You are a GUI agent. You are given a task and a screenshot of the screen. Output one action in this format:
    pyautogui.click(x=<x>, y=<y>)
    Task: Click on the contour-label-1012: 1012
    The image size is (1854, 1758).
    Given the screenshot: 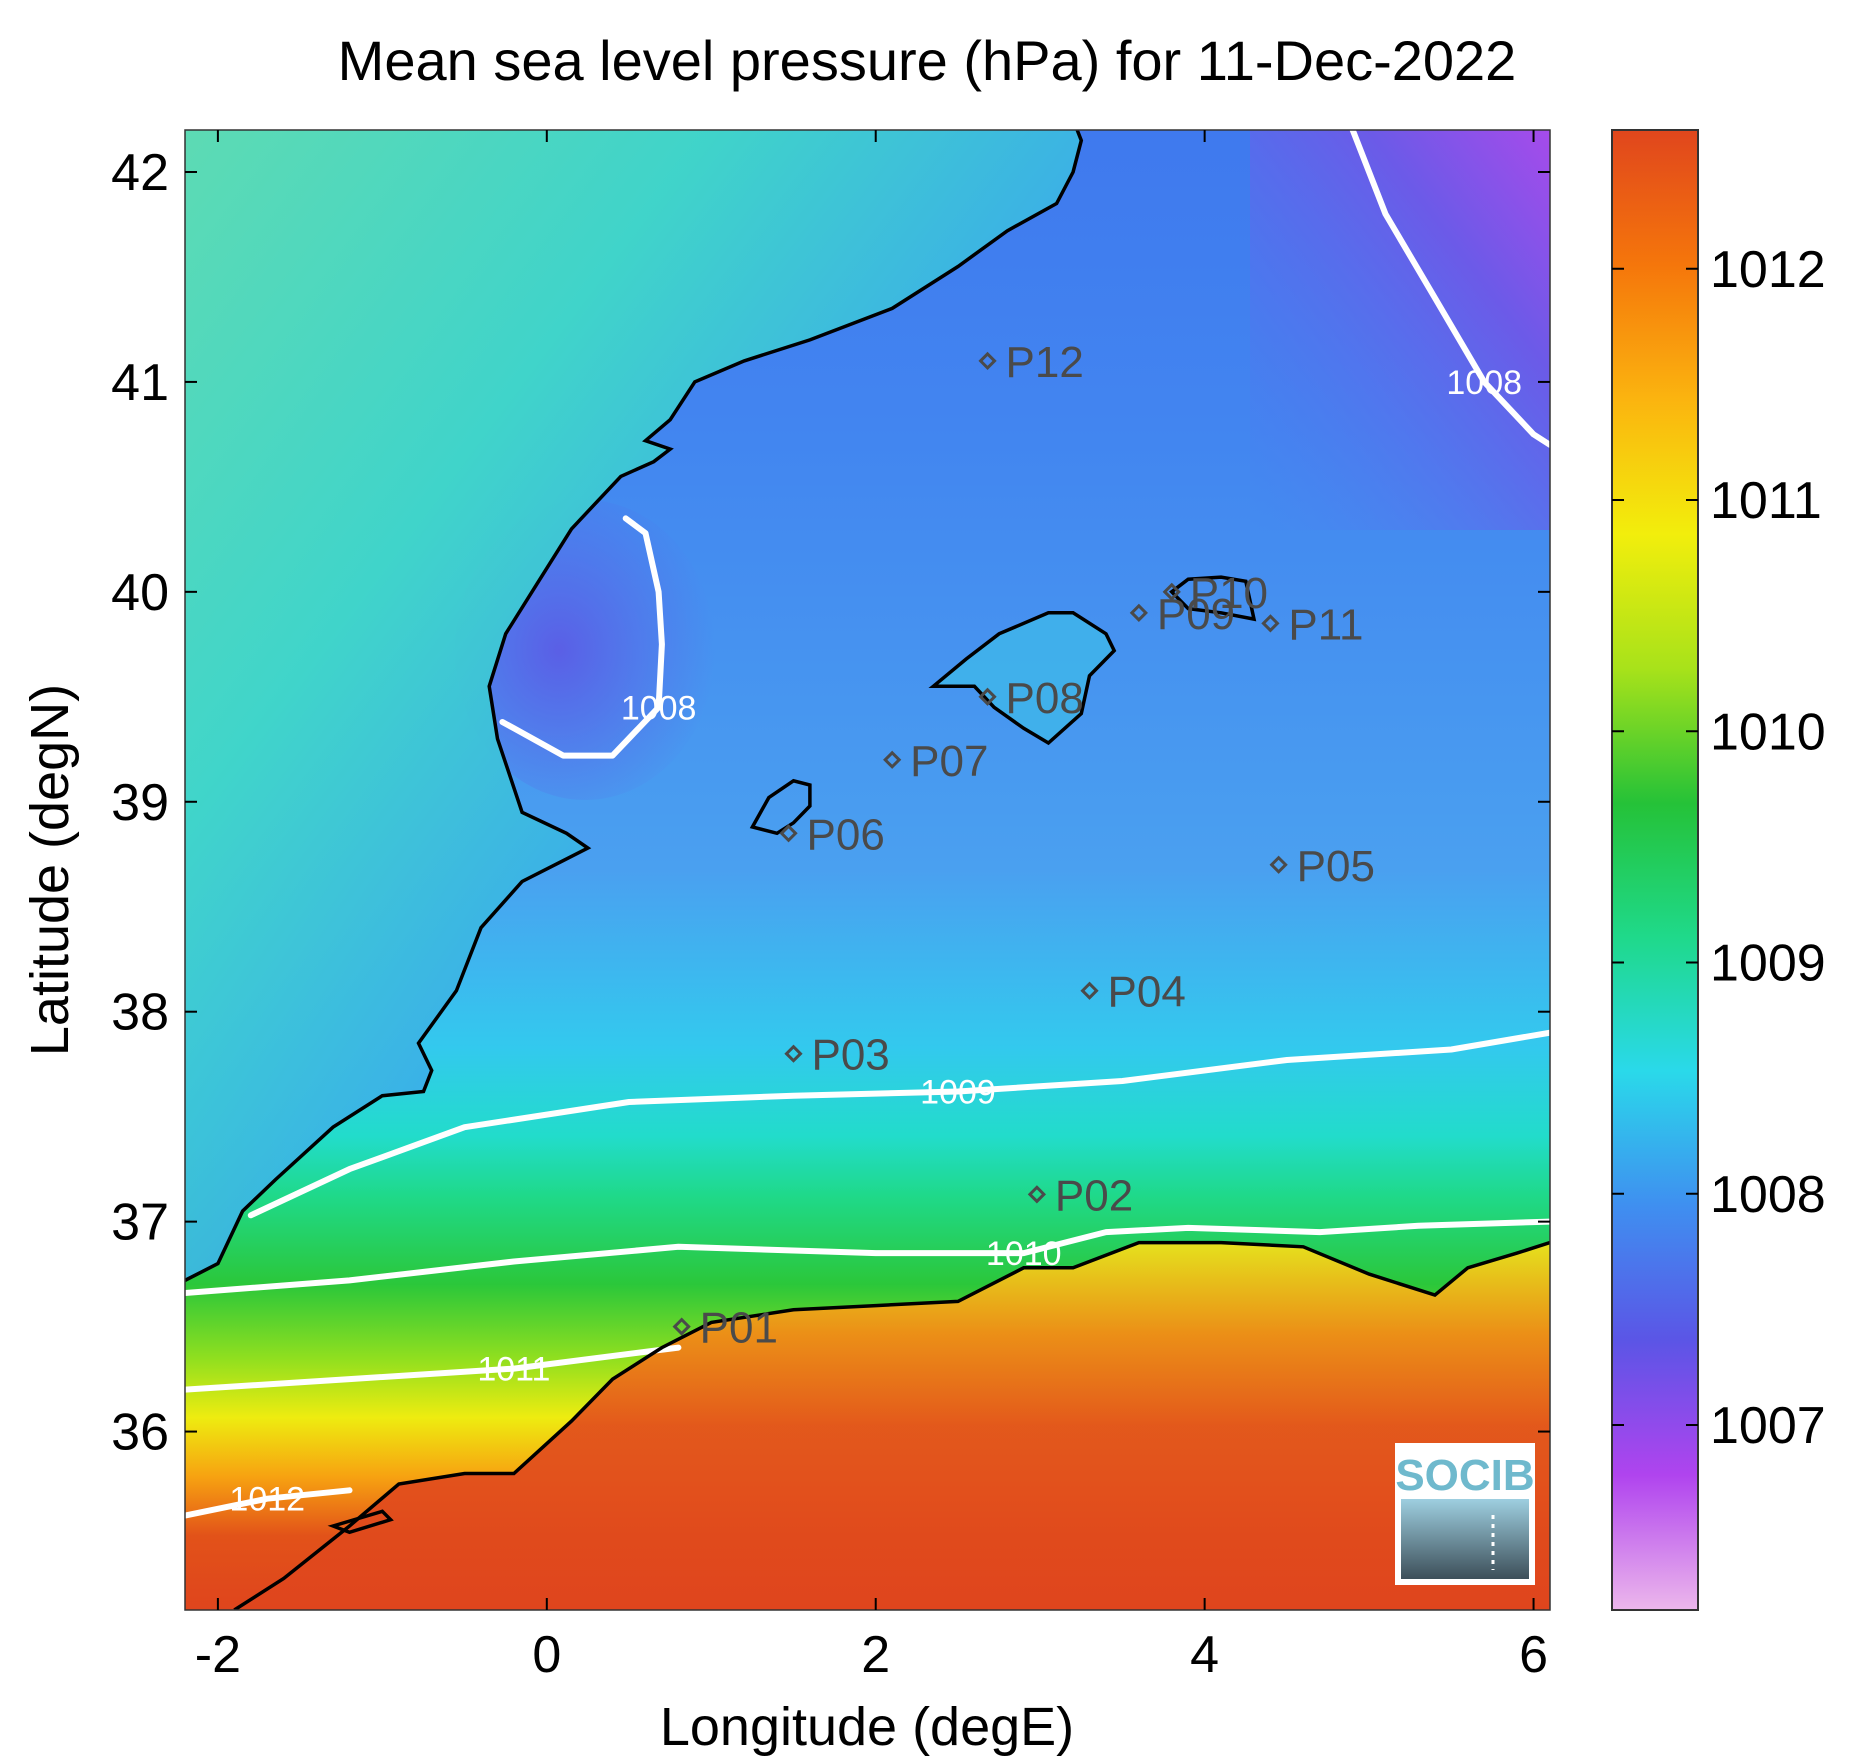 What is the action you would take?
    pyautogui.click(x=267, y=1500)
    